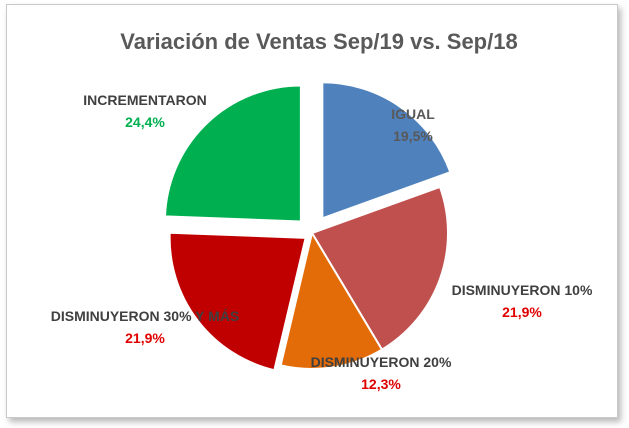 The image size is (629, 428). What do you see at coordinates (413, 114) in the screenshot?
I see `slice-label-1: IGUAL` at bounding box center [413, 114].